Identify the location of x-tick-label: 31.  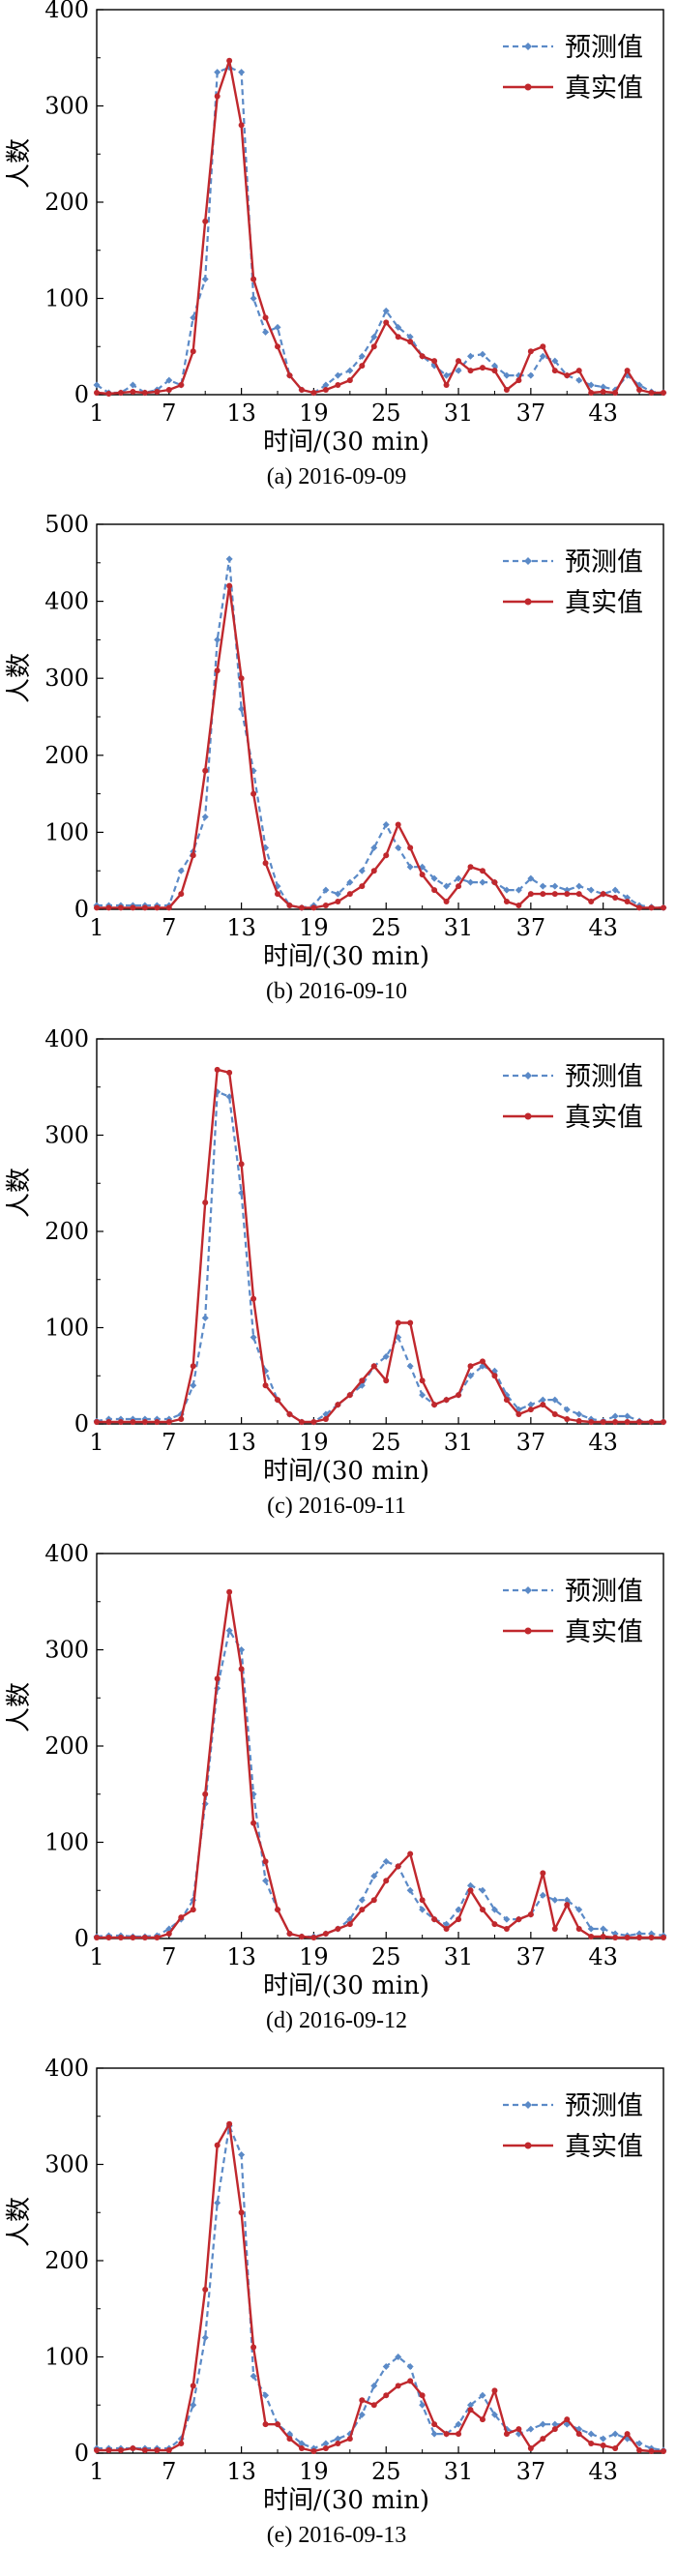
(459, 1957).